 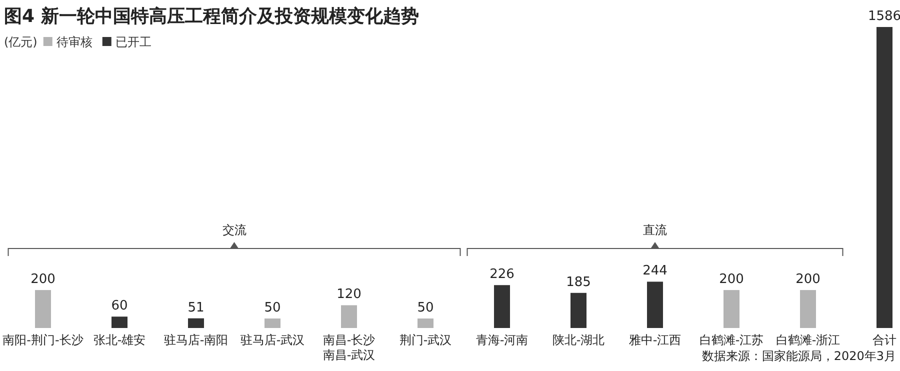 What do you see at coordinates (884, 16) in the screenshot?
I see `data-label: 1586` at bounding box center [884, 16].